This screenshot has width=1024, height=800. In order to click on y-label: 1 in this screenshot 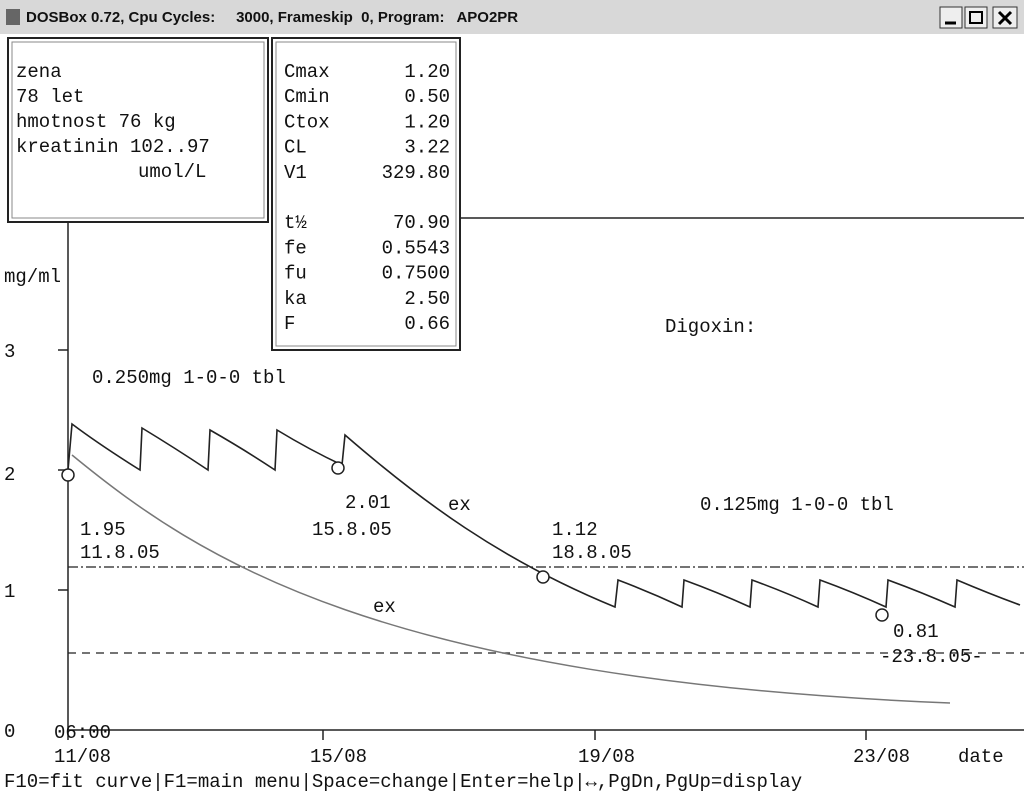, I will do `click(9, 592)`.